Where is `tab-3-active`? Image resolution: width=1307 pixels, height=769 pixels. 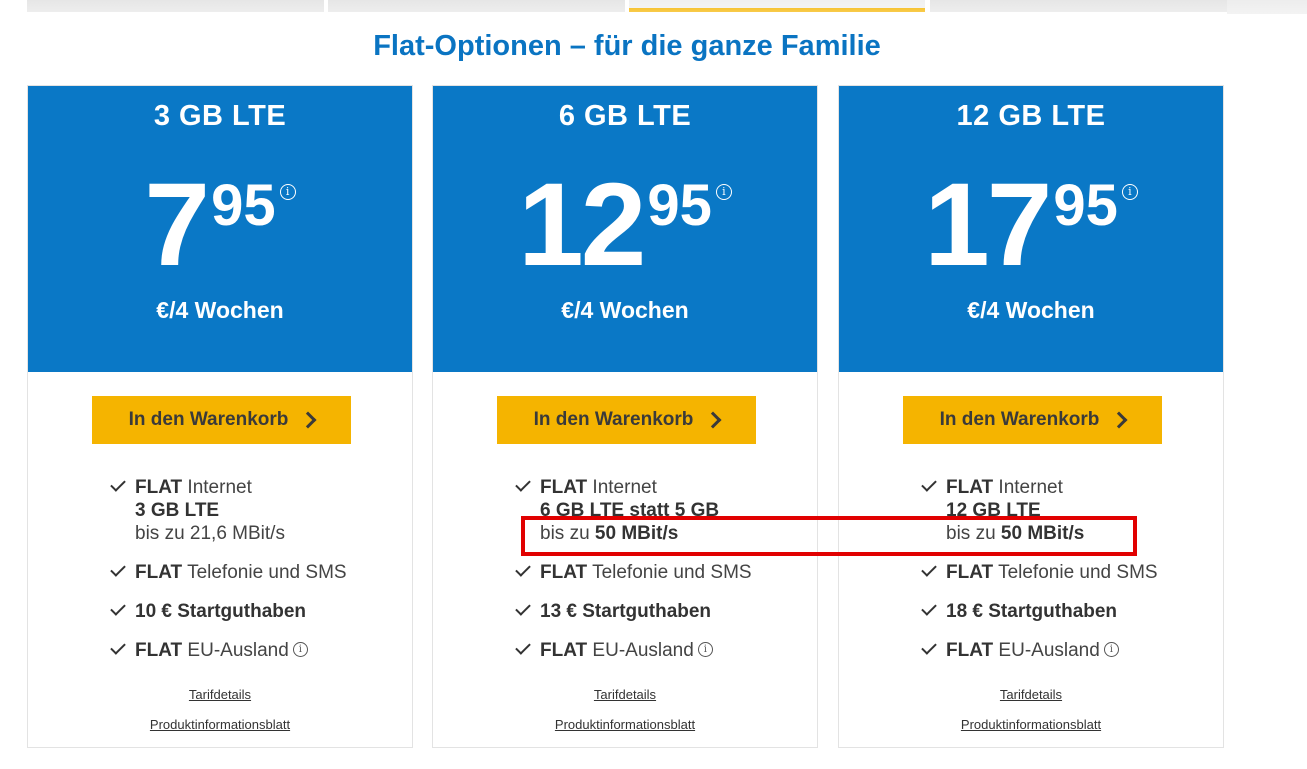 tab-3-active is located at coordinates (777, 6).